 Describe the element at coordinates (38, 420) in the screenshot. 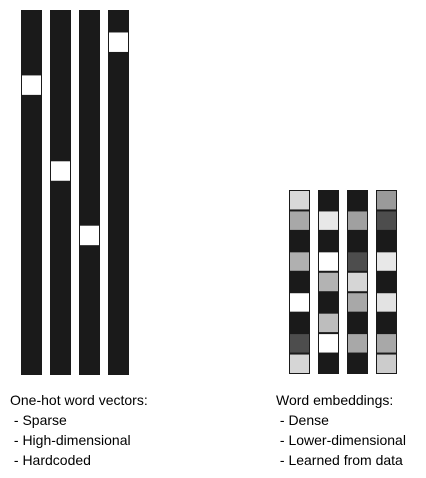

I see `one-hot-point-sparse: - Sparse` at that location.